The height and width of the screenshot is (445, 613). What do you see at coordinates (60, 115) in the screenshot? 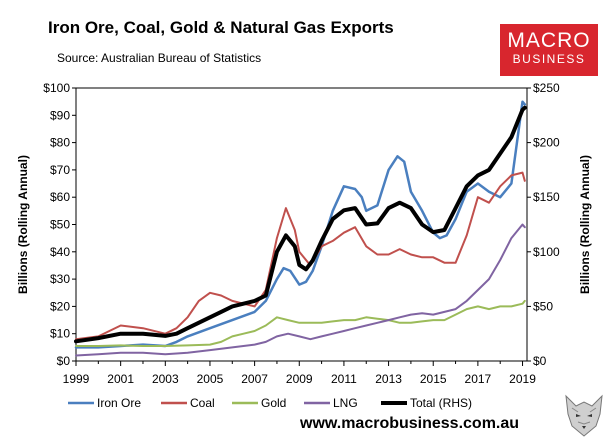
I see `y-left-tick-label: $90` at bounding box center [60, 115].